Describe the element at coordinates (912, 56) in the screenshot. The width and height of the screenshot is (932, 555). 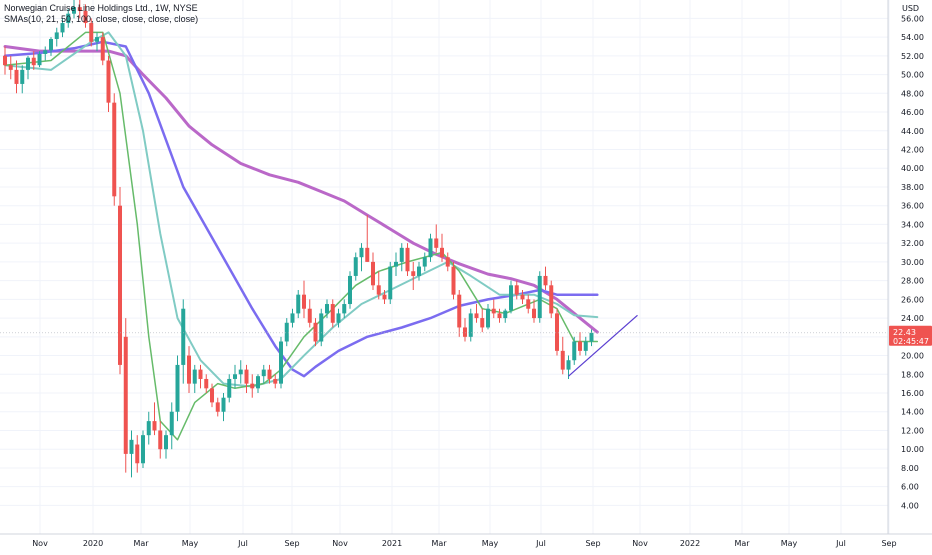
I see `y-tick-label: 52.00` at that location.